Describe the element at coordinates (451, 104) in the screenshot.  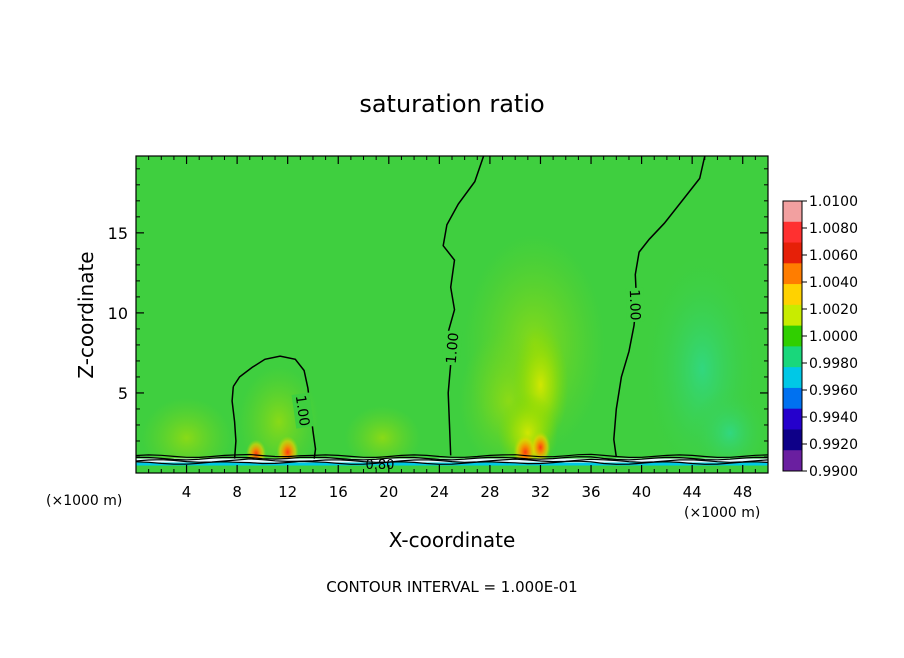
I see `chart-title: saturation ratio` at that location.